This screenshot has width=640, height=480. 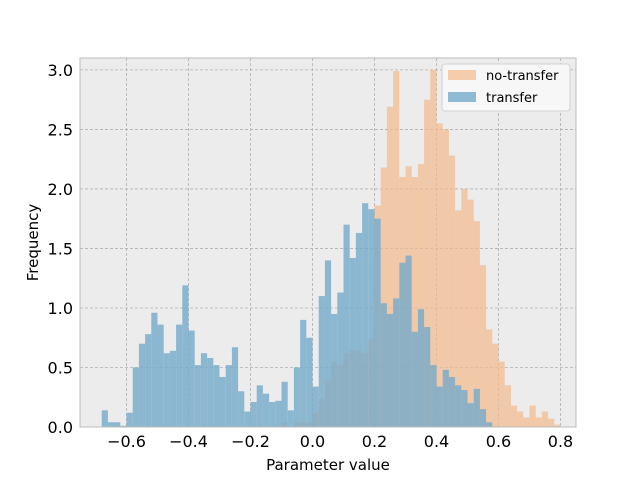 What do you see at coordinates (60, 70) in the screenshot?
I see `y-tick-label: 3.0` at bounding box center [60, 70].